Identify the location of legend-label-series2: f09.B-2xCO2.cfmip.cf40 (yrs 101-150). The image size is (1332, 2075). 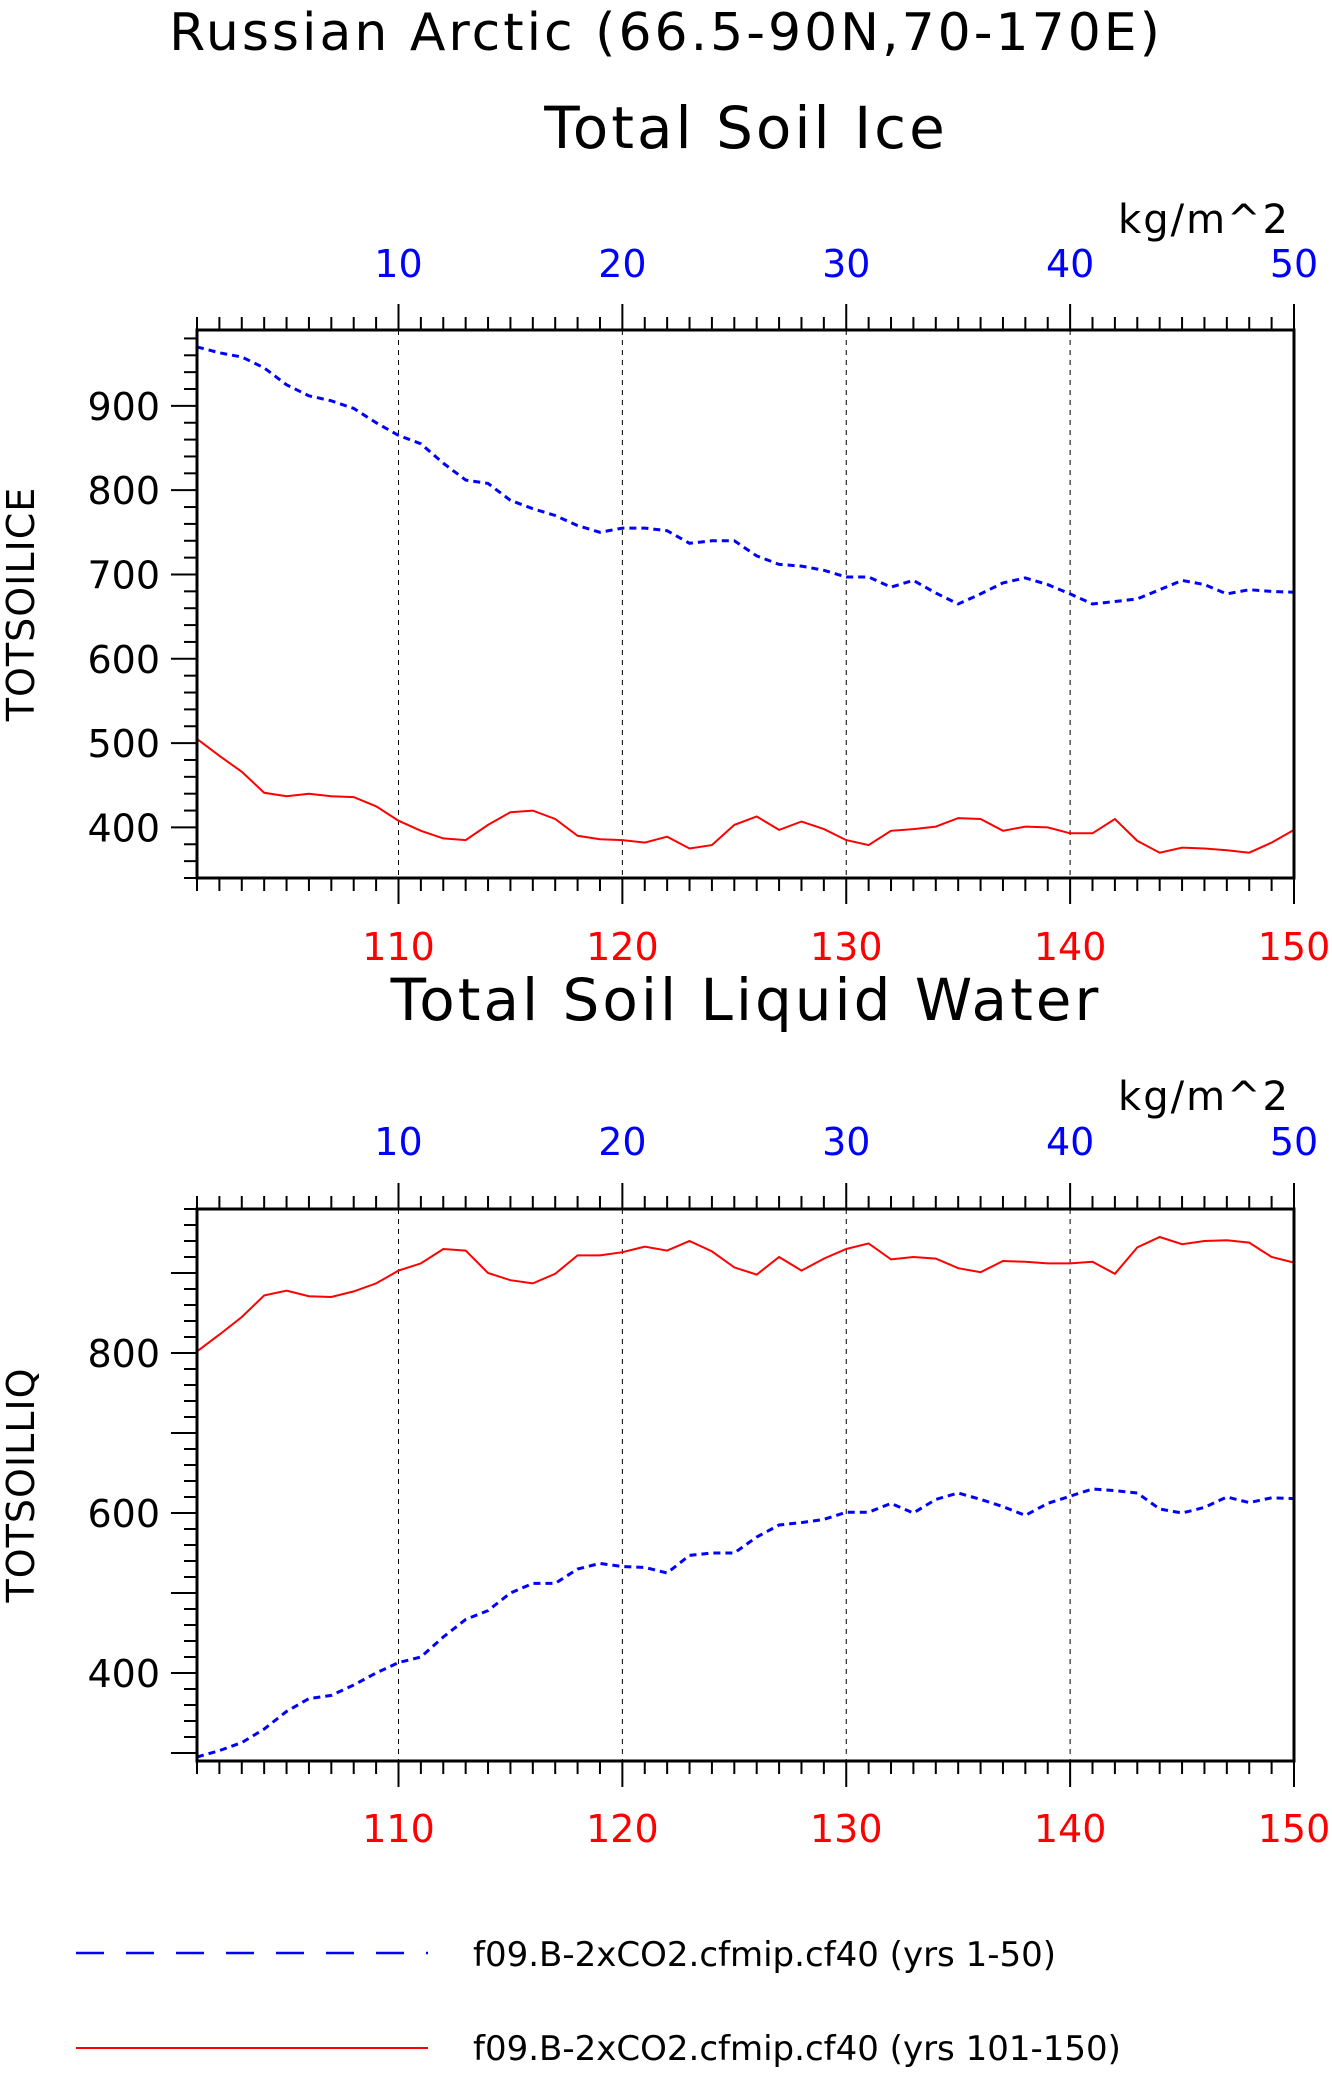
(797, 2049).